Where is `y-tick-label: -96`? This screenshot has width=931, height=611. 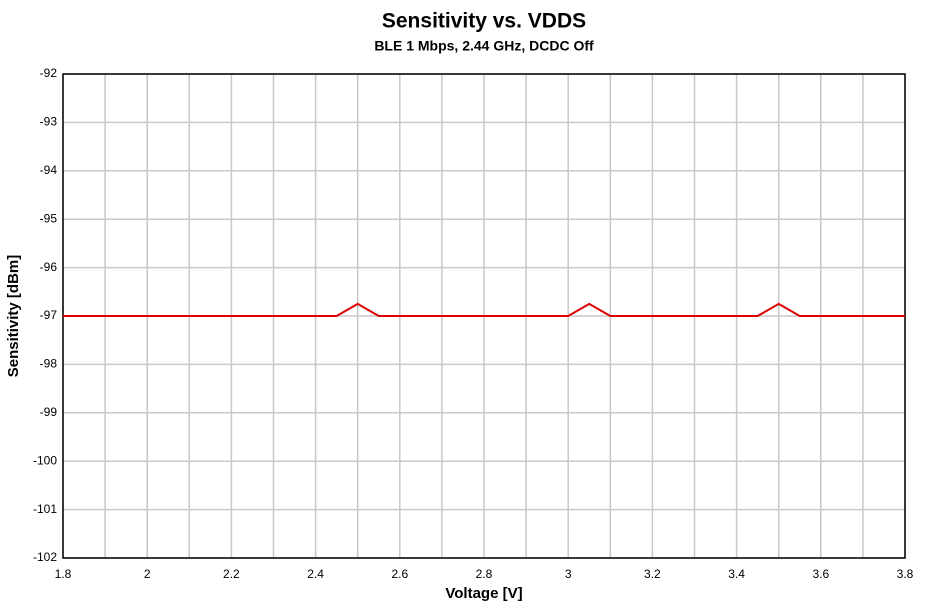 y-tick-label: -96 is located at coordinates (49, 267).